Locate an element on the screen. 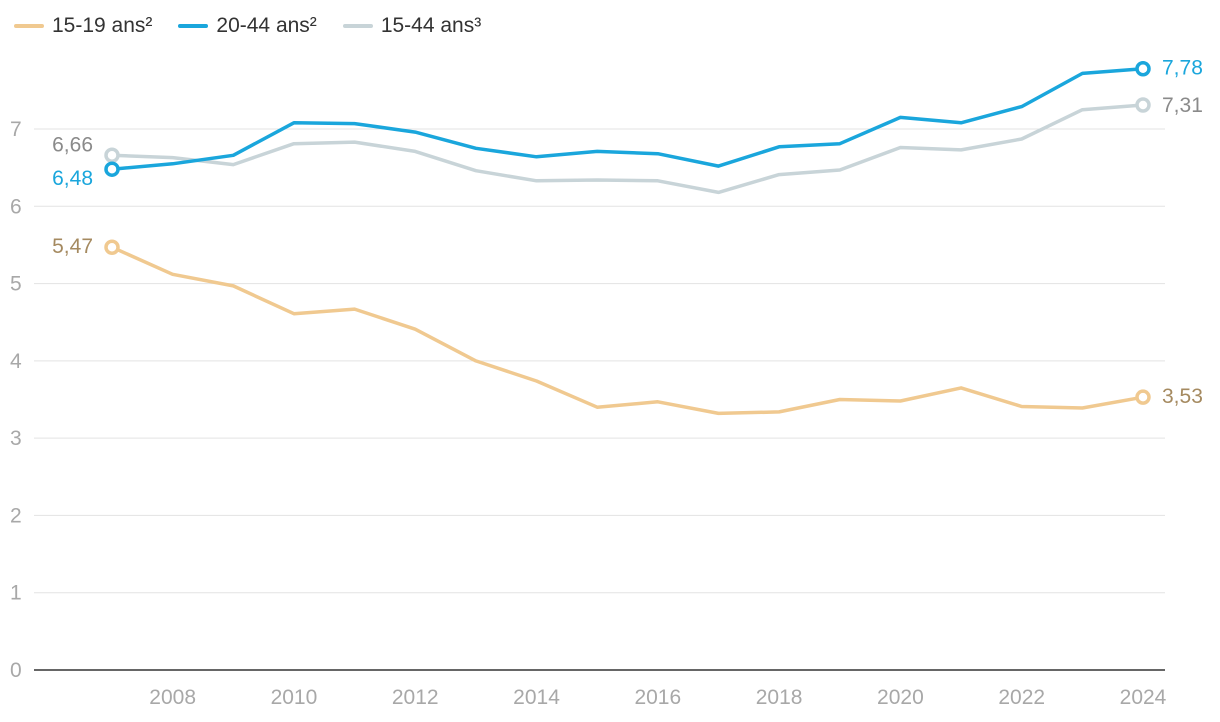 The height and width of the screenshot is (722, 1220). end-label-15-44: 7,31 is located at coordinates (1182, 105).